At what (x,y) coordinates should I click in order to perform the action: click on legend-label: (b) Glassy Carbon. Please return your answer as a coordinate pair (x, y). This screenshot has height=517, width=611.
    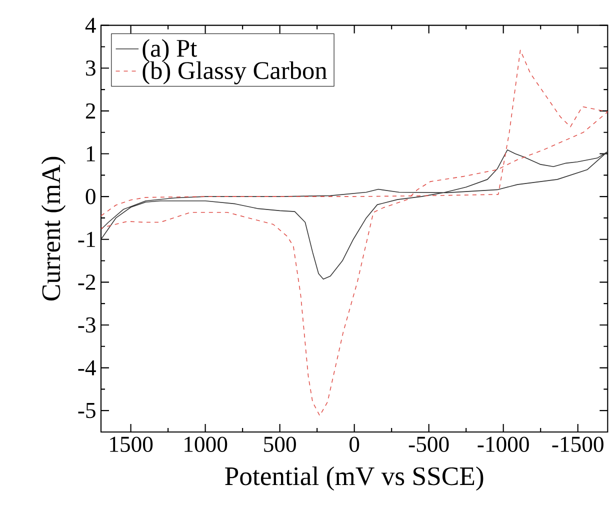
    Looking at the image, I should click on (234, 72).